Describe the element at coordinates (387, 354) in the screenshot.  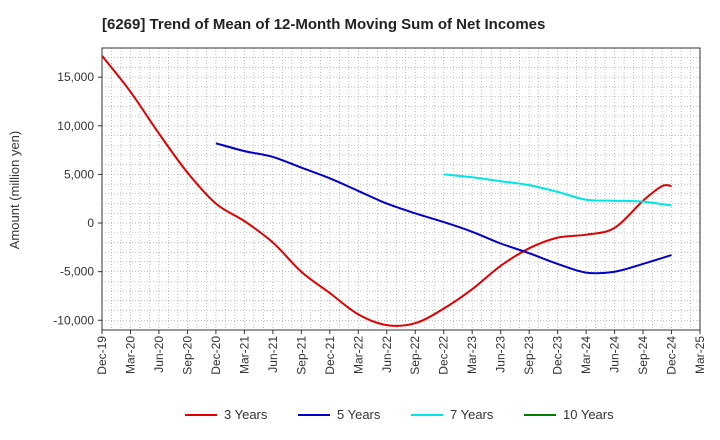
I see `x-tick-label: Jun-22` at that location.